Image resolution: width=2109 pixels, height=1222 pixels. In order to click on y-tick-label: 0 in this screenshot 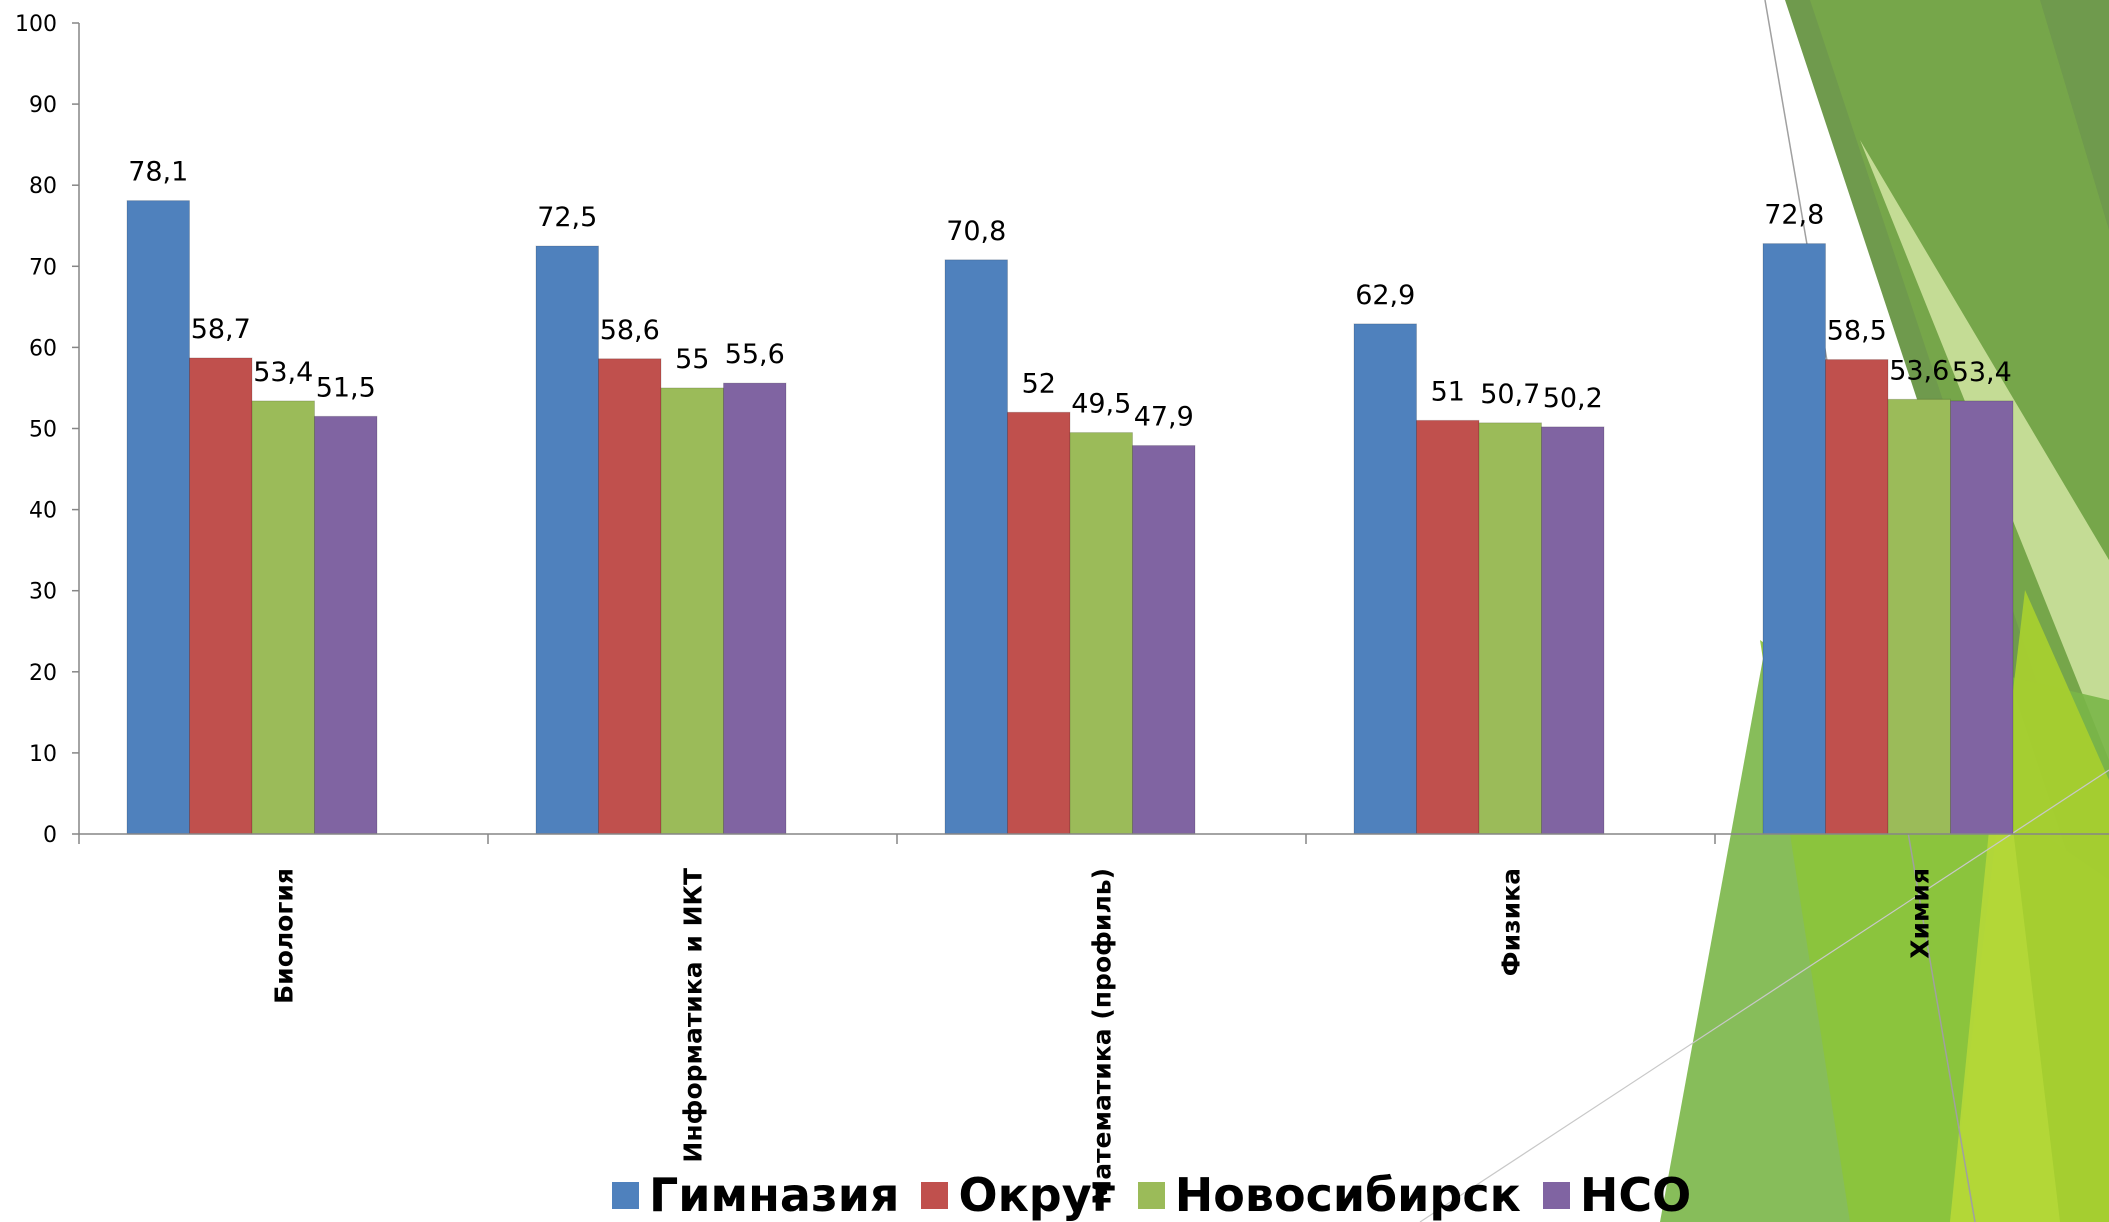, I will do `click(50, 835)`.